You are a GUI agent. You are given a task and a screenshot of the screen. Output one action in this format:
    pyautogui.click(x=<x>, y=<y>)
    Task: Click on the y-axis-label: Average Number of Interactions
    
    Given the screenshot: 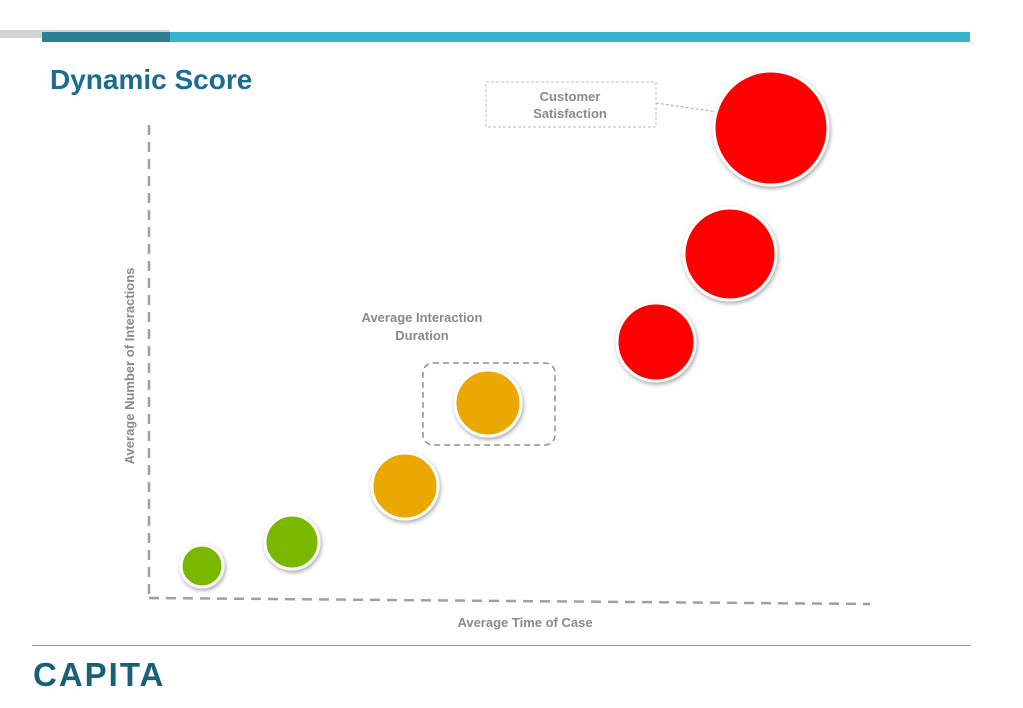 What is the action you would take?
    pyautogui.click(x=129, y=366)
    